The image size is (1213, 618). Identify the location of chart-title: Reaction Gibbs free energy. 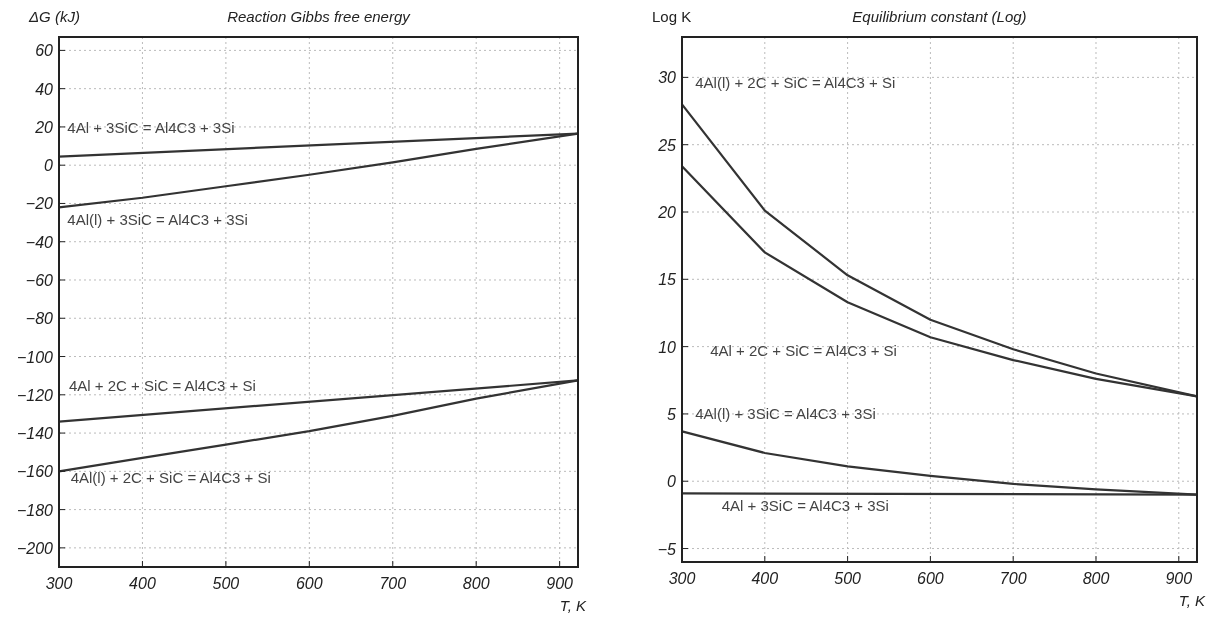
(319, 16).